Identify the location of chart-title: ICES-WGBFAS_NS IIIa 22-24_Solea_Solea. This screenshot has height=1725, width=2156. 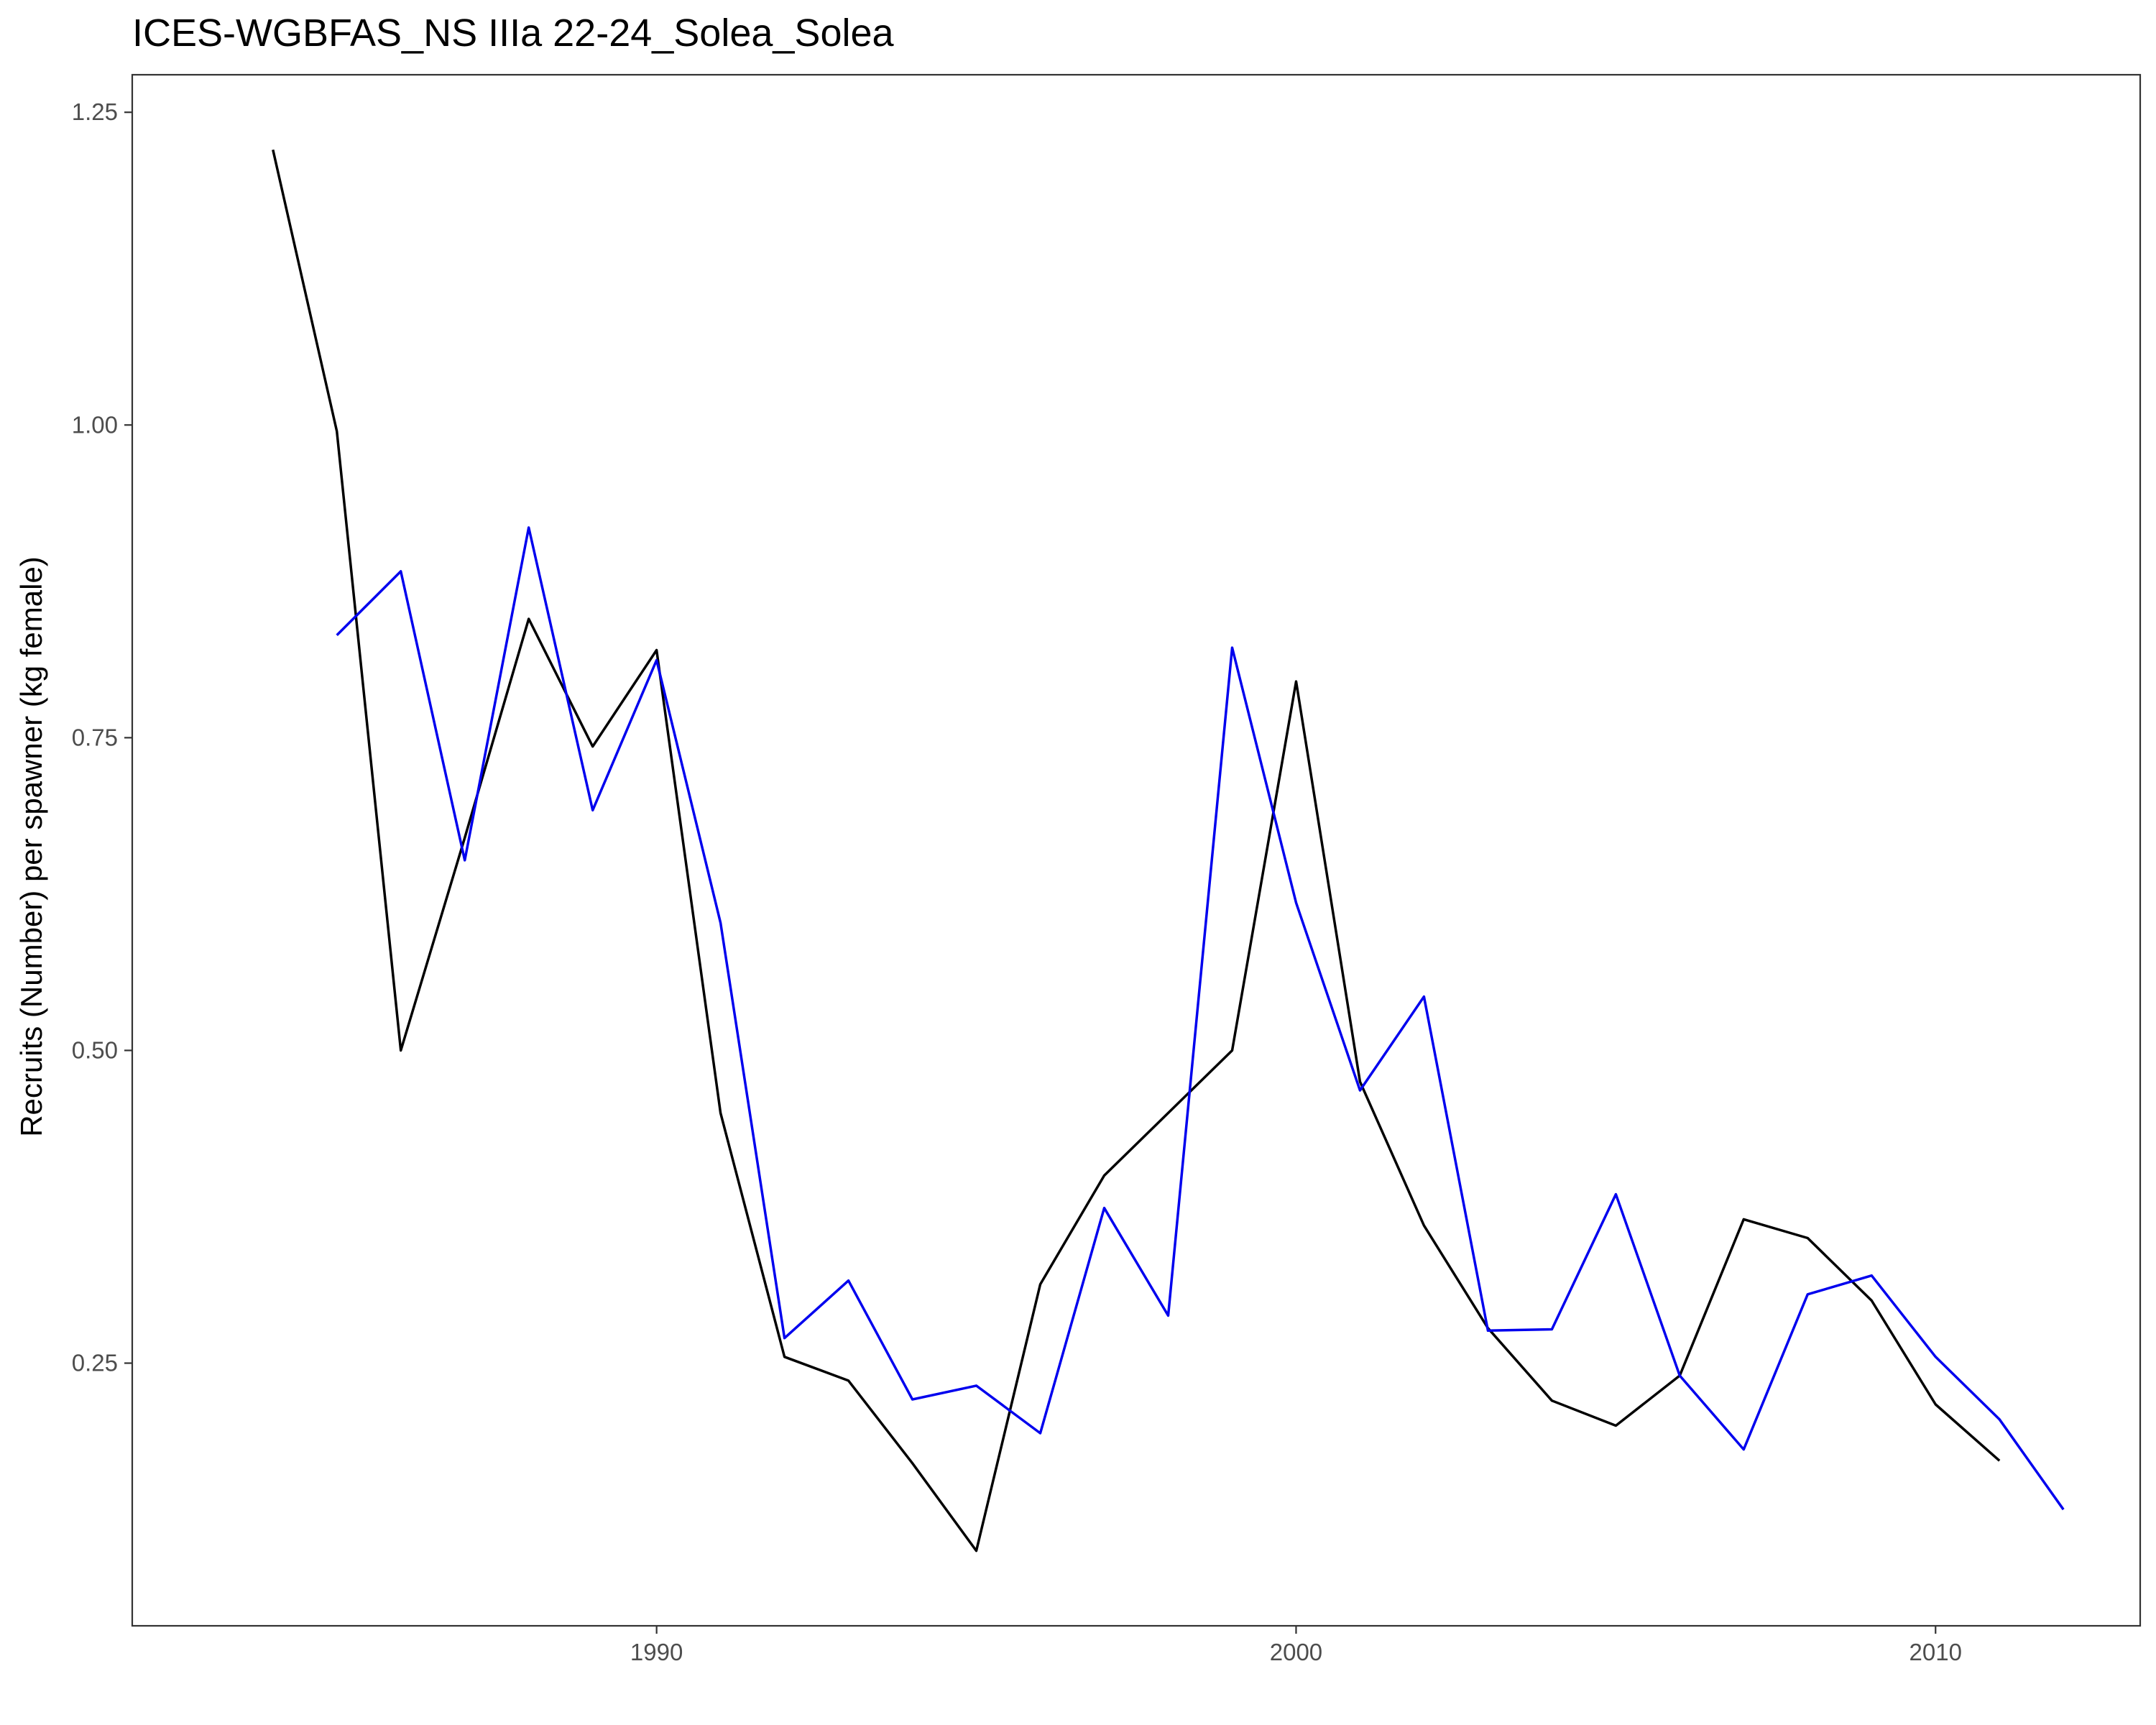
(513, 33).